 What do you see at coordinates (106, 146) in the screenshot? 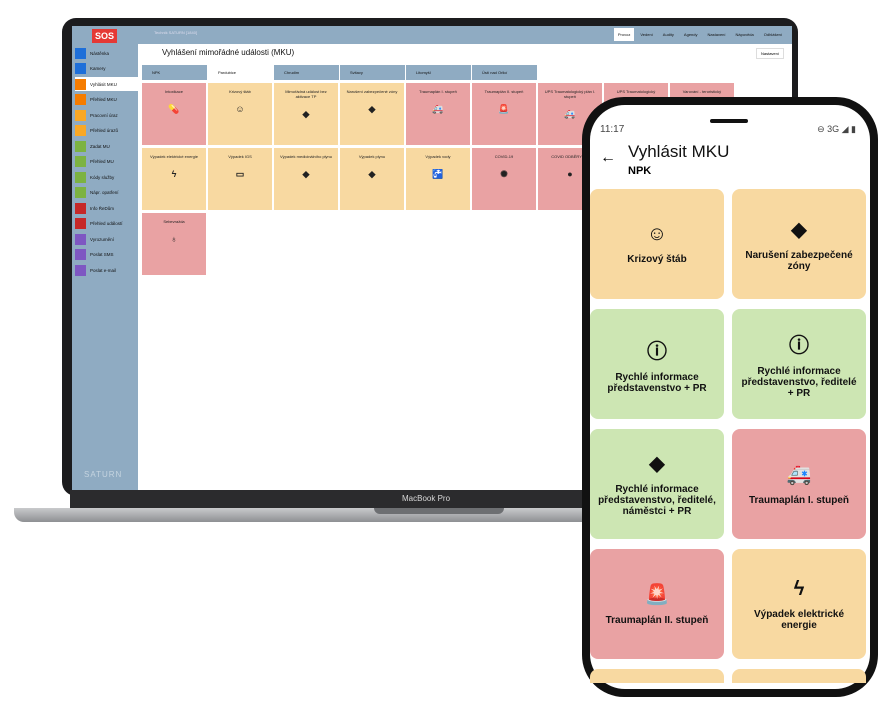
I see `sidebar-item: Zadat MU` at bounding box center [106, 146].